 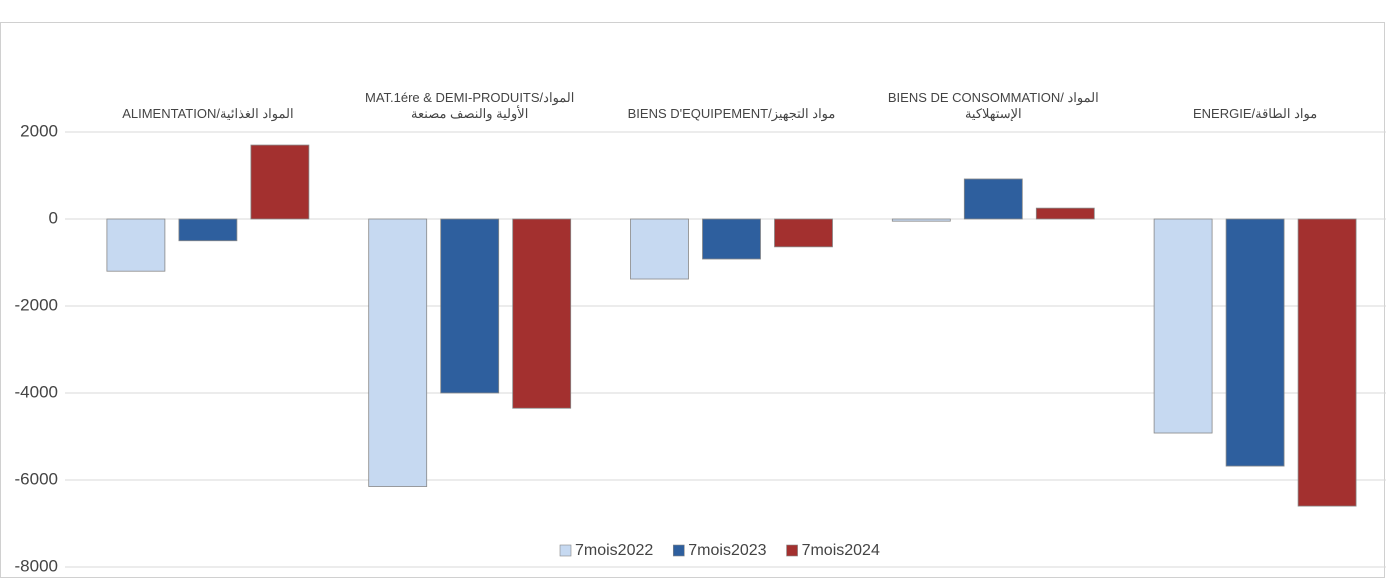 I want to click on y-tick-label: 0, so click(x=53, y=217).